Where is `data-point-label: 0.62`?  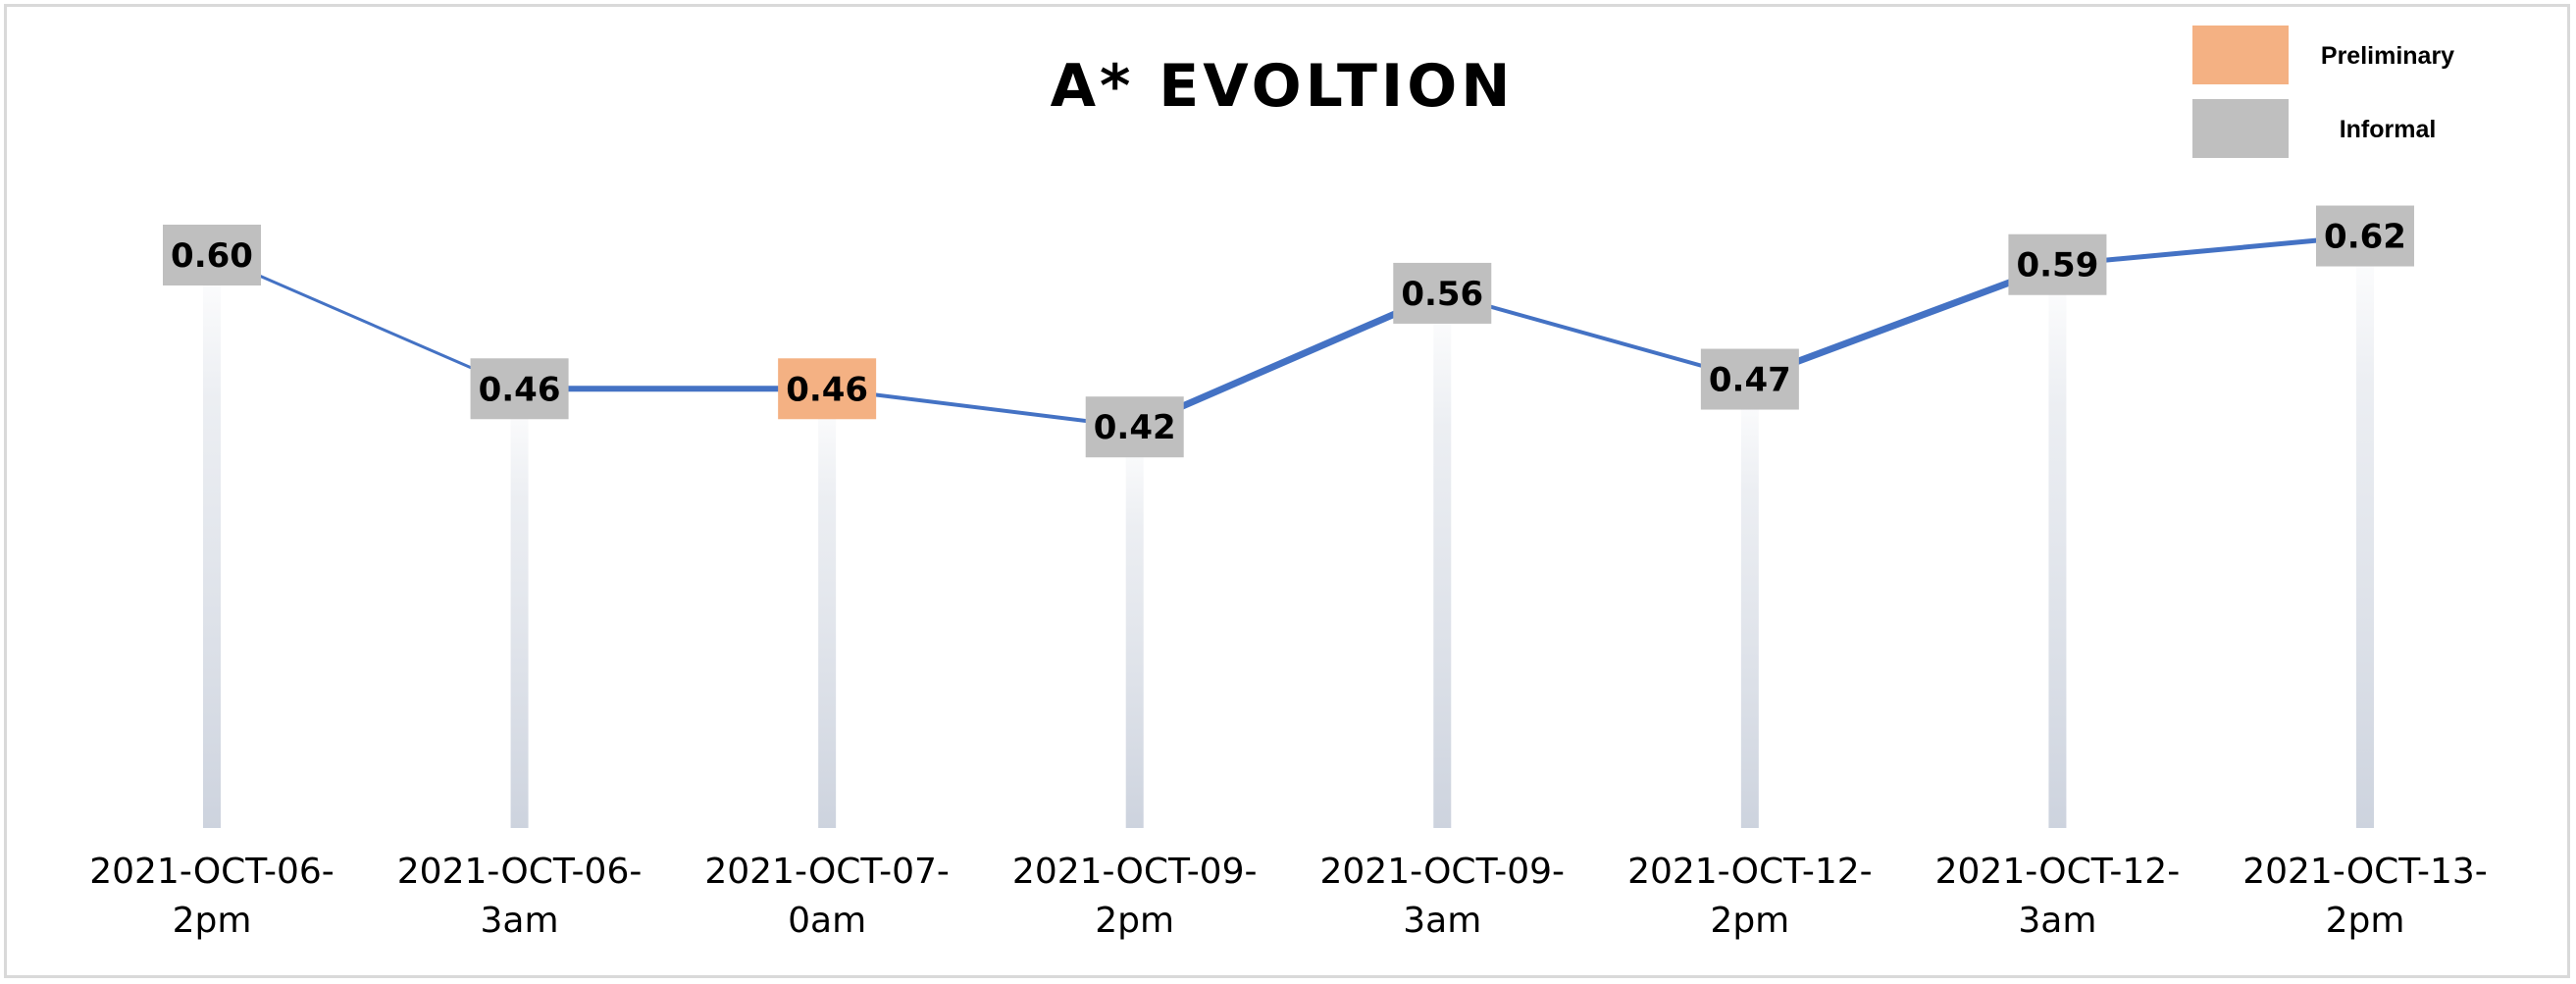
data-point-label: 0.62 is located at coordinates (2364, 236).